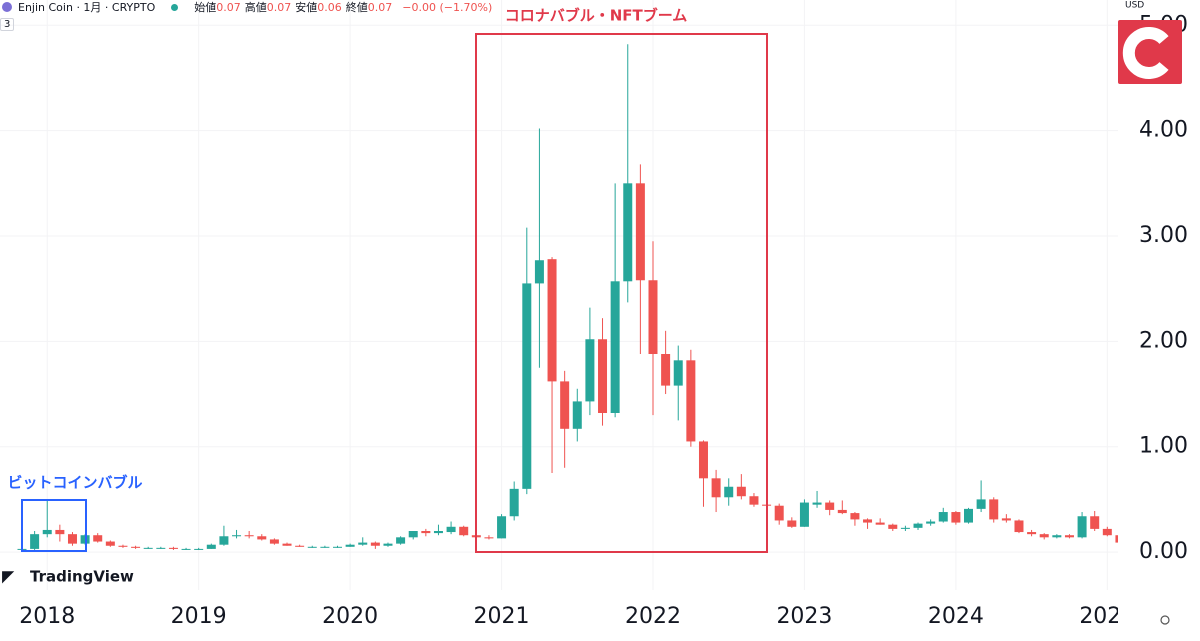 This screenshot has width=1200, height=641. What do you see at coordinates (1145, 53) in the screenshot?
I see `site-logo-c` at bounding box center [1145, 53].